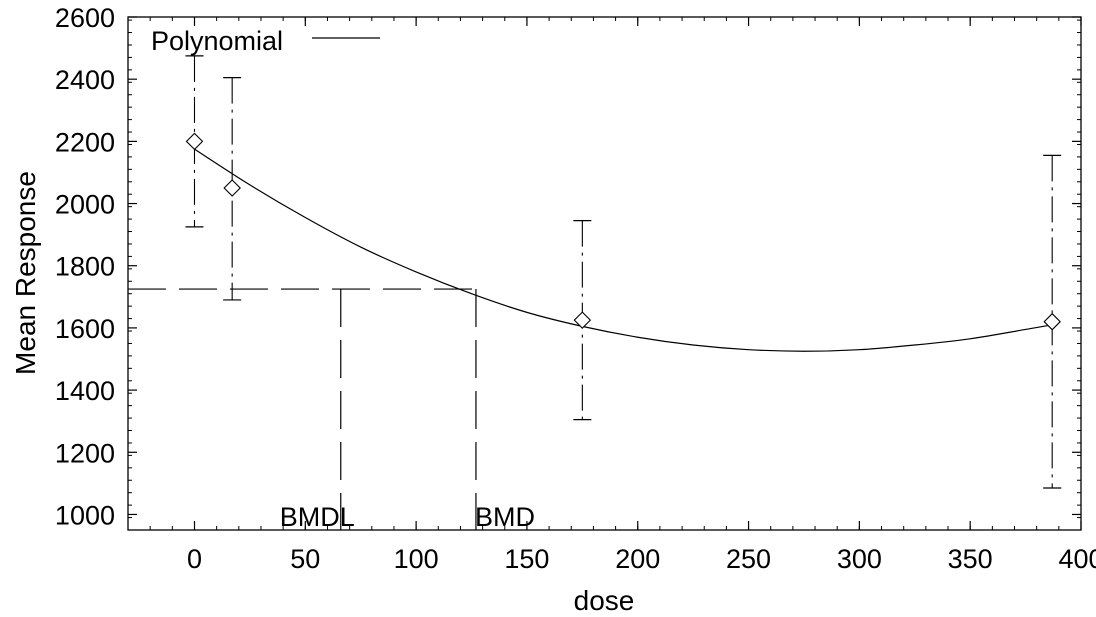 The width and height of the screenshot is (1096, 617). Describe the element at coordinates (302, 409) in the screenshot. I see `bmd-lines` at that location.